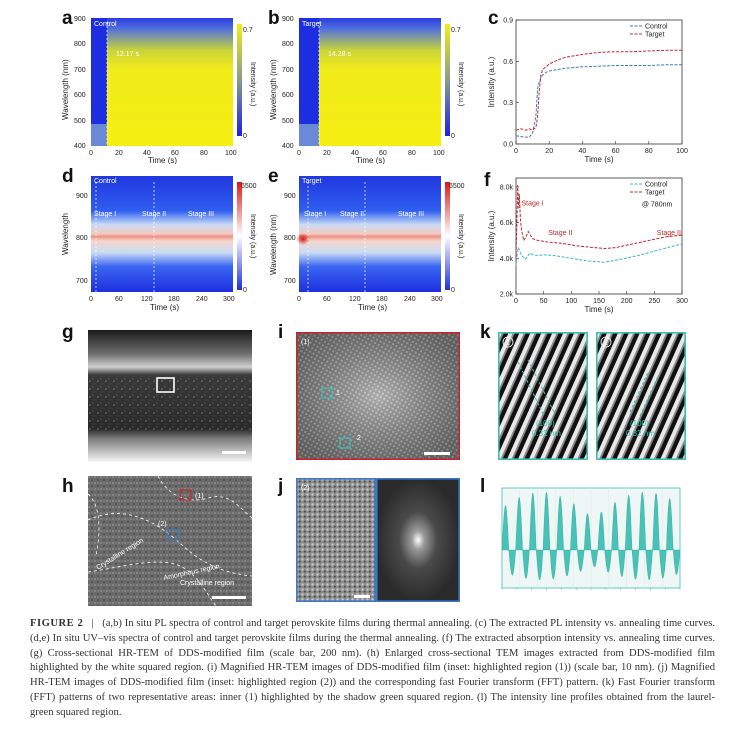  What do you see at coordinates (606, 343) in the screenshot?
I see `panel-k-tag-2: 2` at bounding box center [606, 343].